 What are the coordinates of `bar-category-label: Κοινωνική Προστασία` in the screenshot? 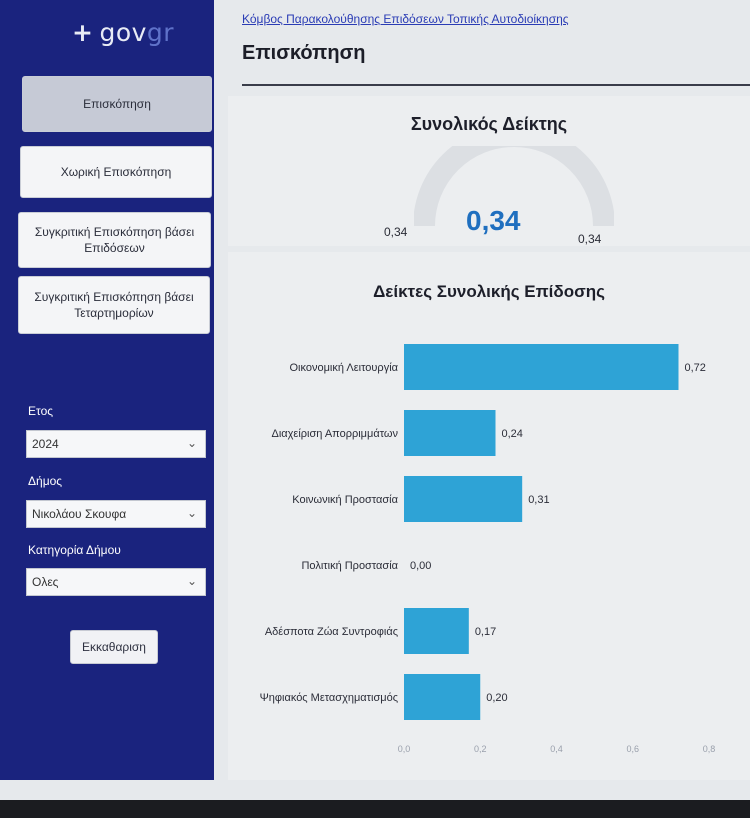 It's located at (345, 500).